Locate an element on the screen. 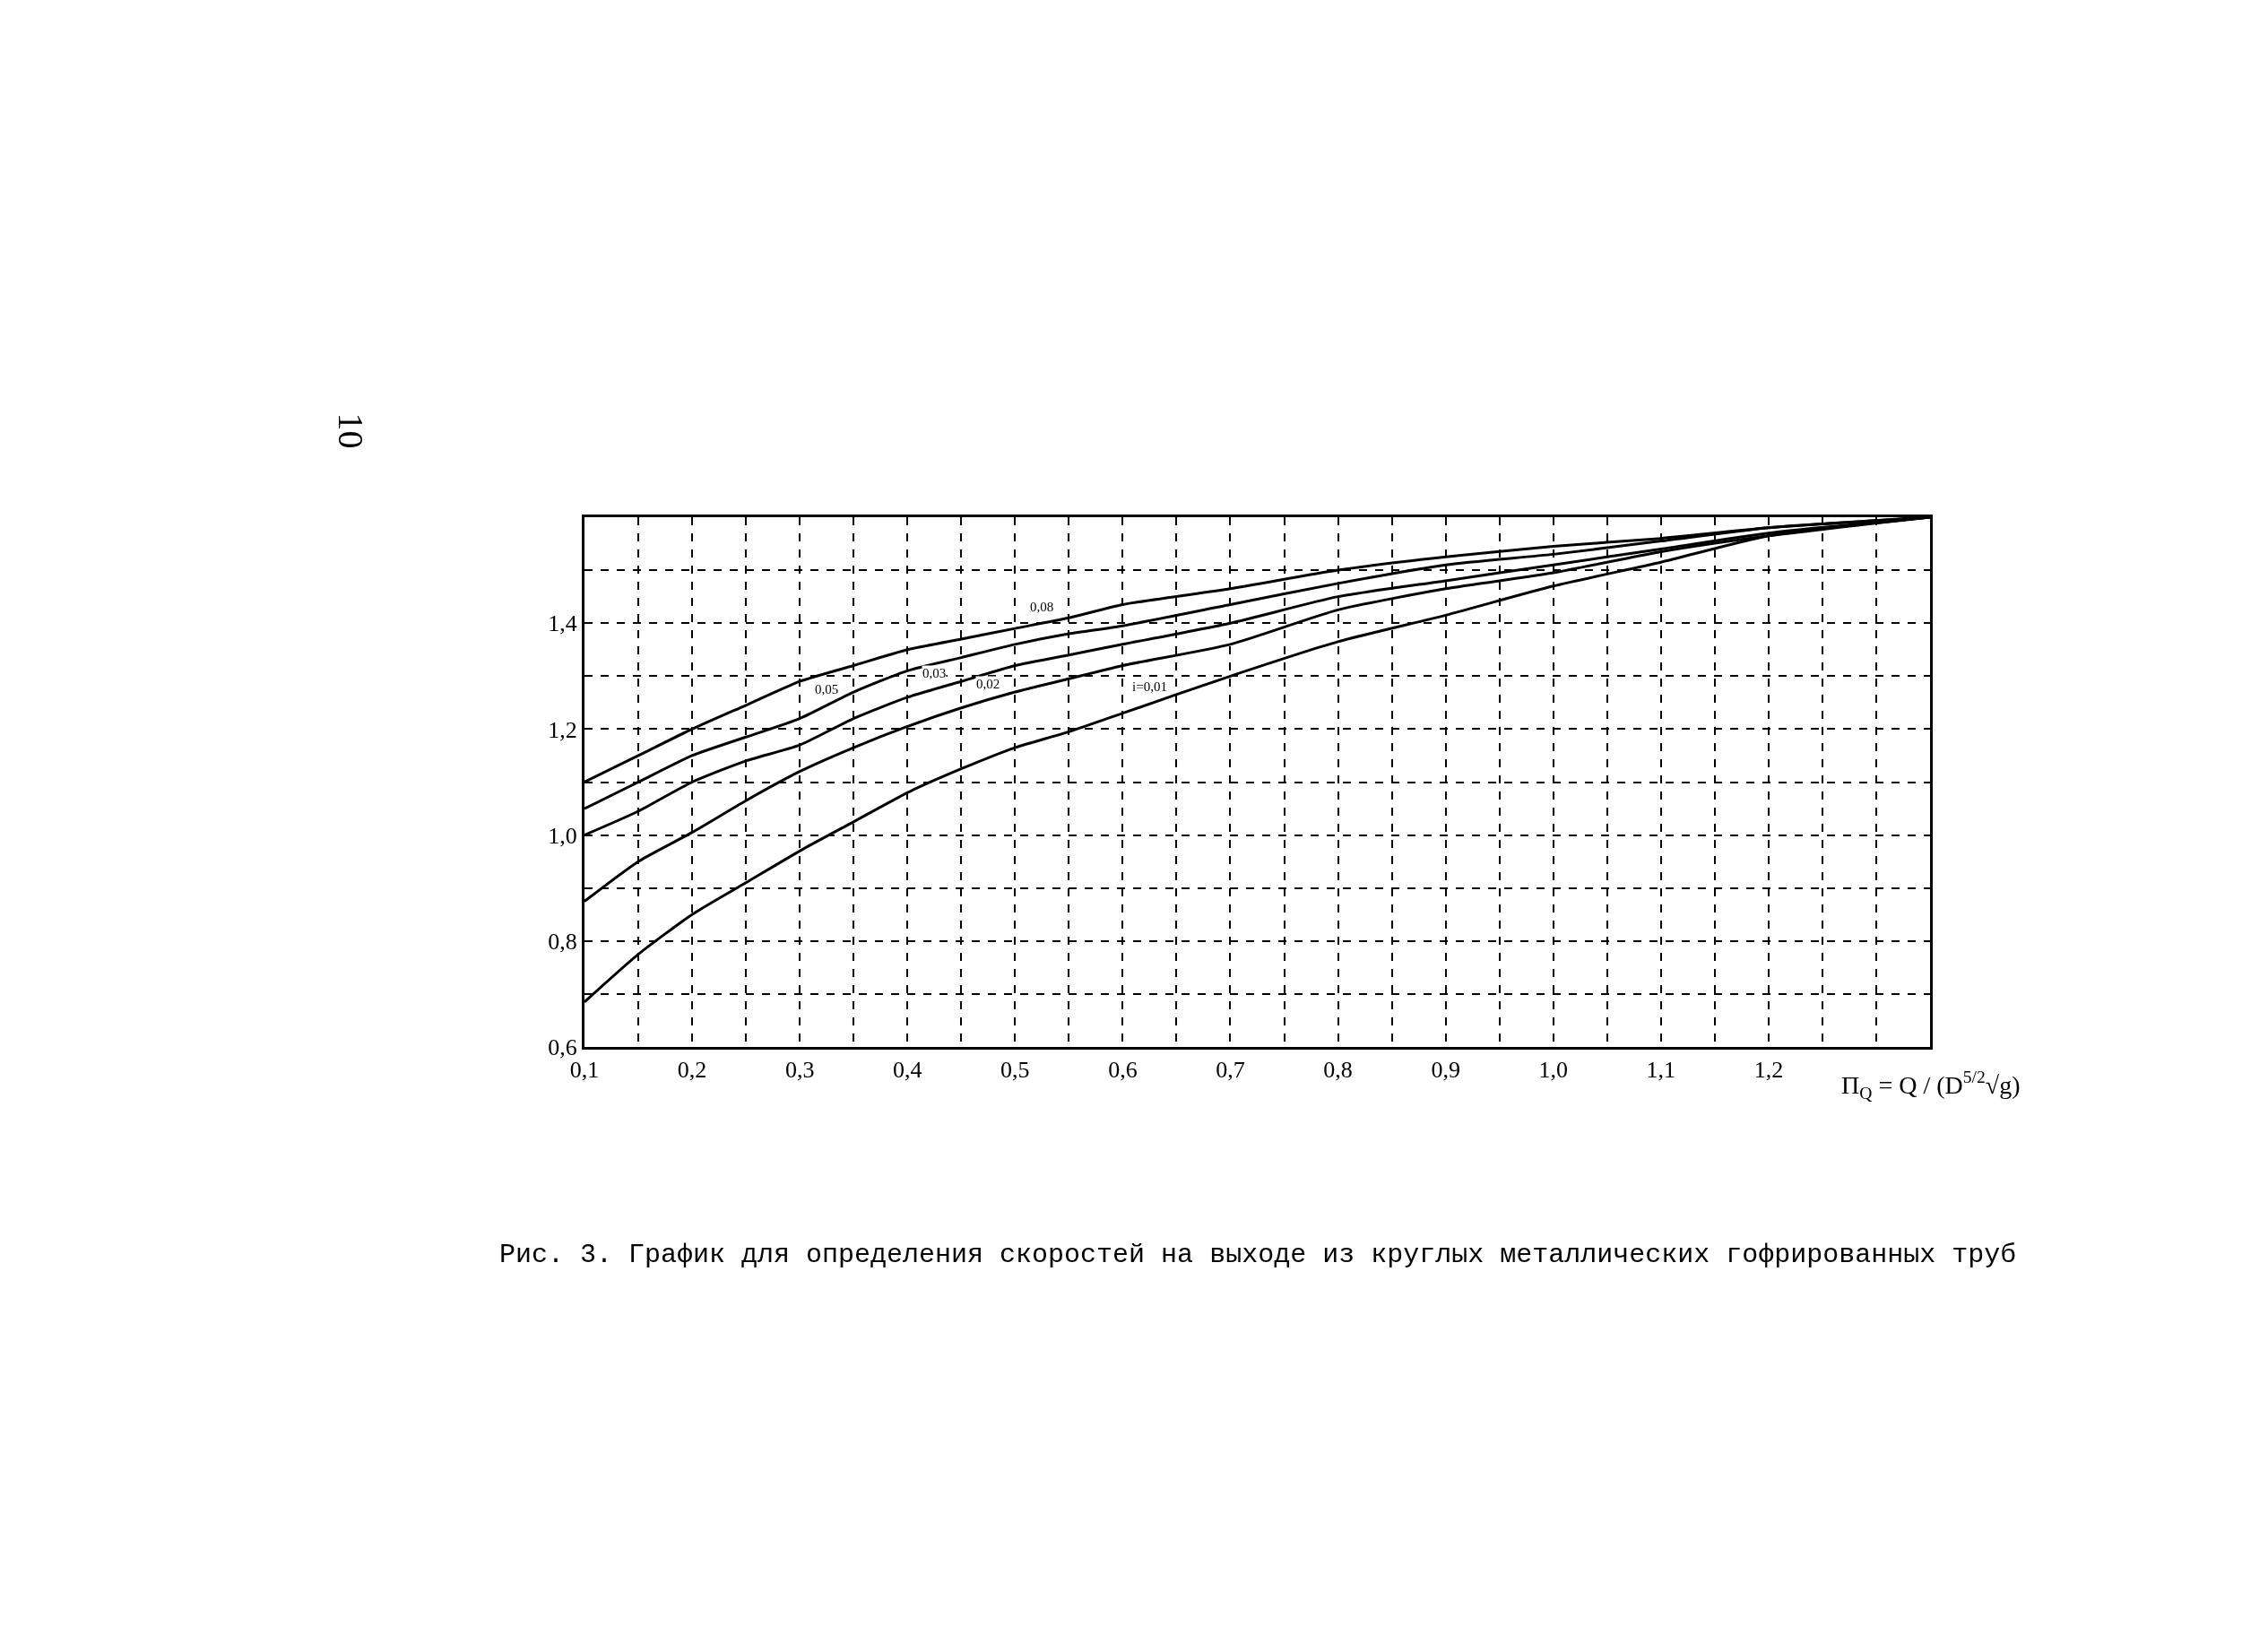 The height and width of the screenshot is (1652, 2242). annotation: 0,02 is located at coordinates (988, 684).